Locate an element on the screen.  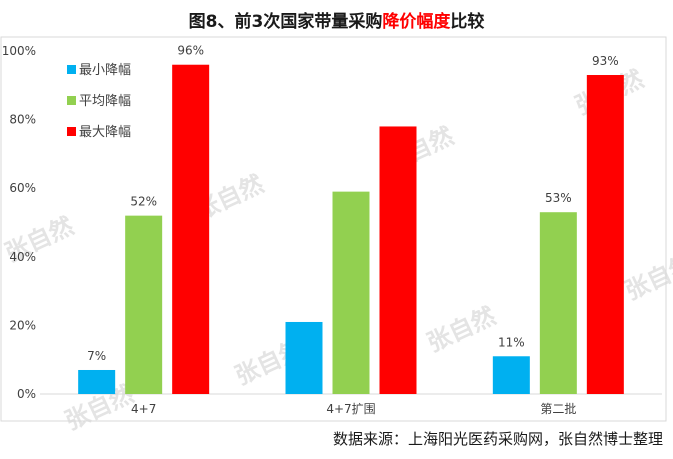
data-label: 7% is located at coordinates (96, 356).